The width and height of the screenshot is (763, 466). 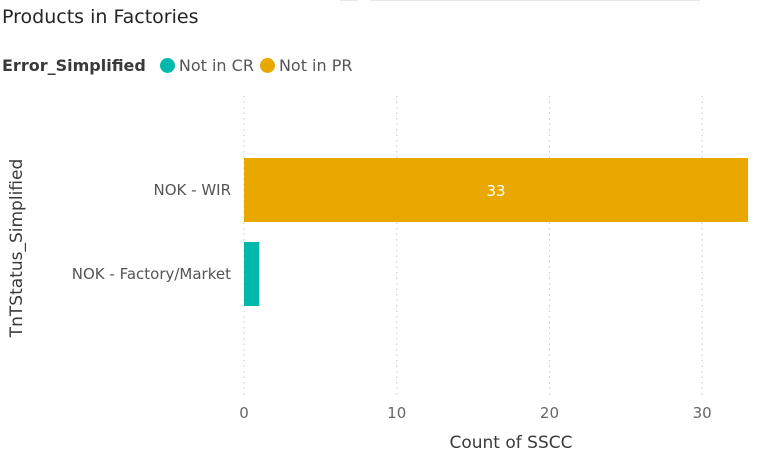 What do you see at coordinates (349, 0) in the screenshot?
I see `header-divider-left` at bounding box center [349, 0].